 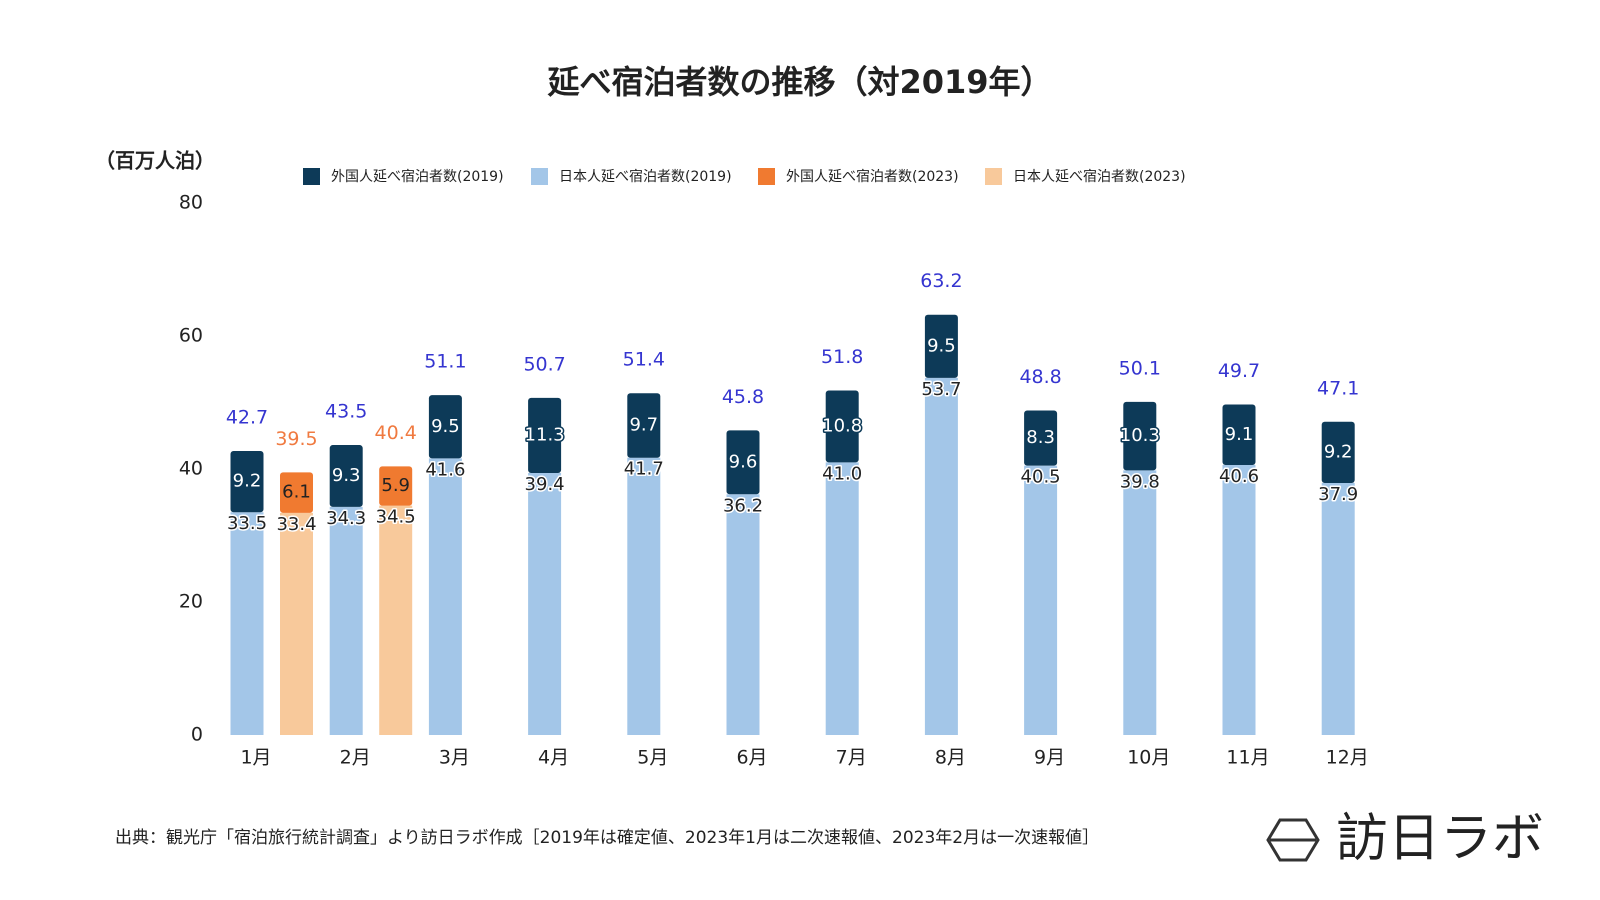 What do you see at coordinates (1239, 476) in the screenshot?
I see `data-label: 40.6` at bounding box center [1239, 476].